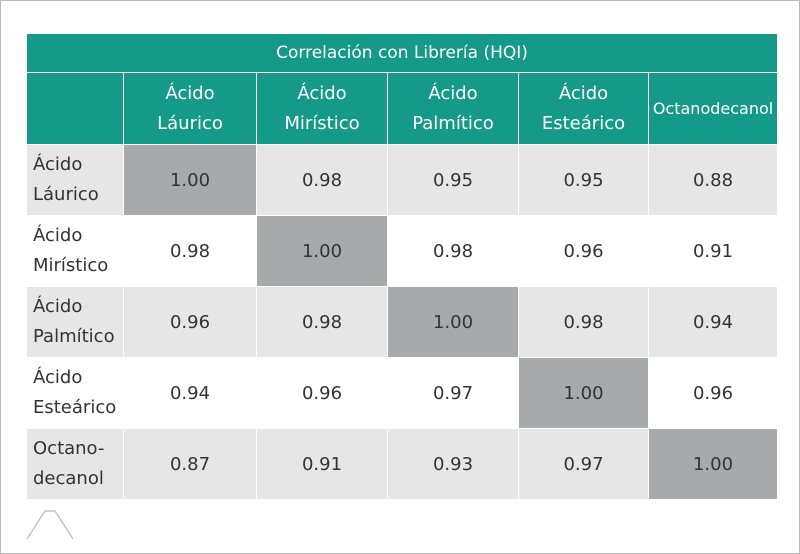 The height and width of the screenshot is (554, 800). I want to click on column-header-octanodecanol: Octanodecanol, so click(713, 108).